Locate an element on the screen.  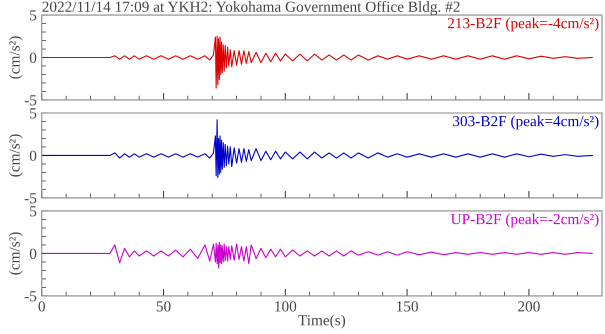
annotation: 303-B2F (peak=4cm/s²) is located at coordinates (525, 123).